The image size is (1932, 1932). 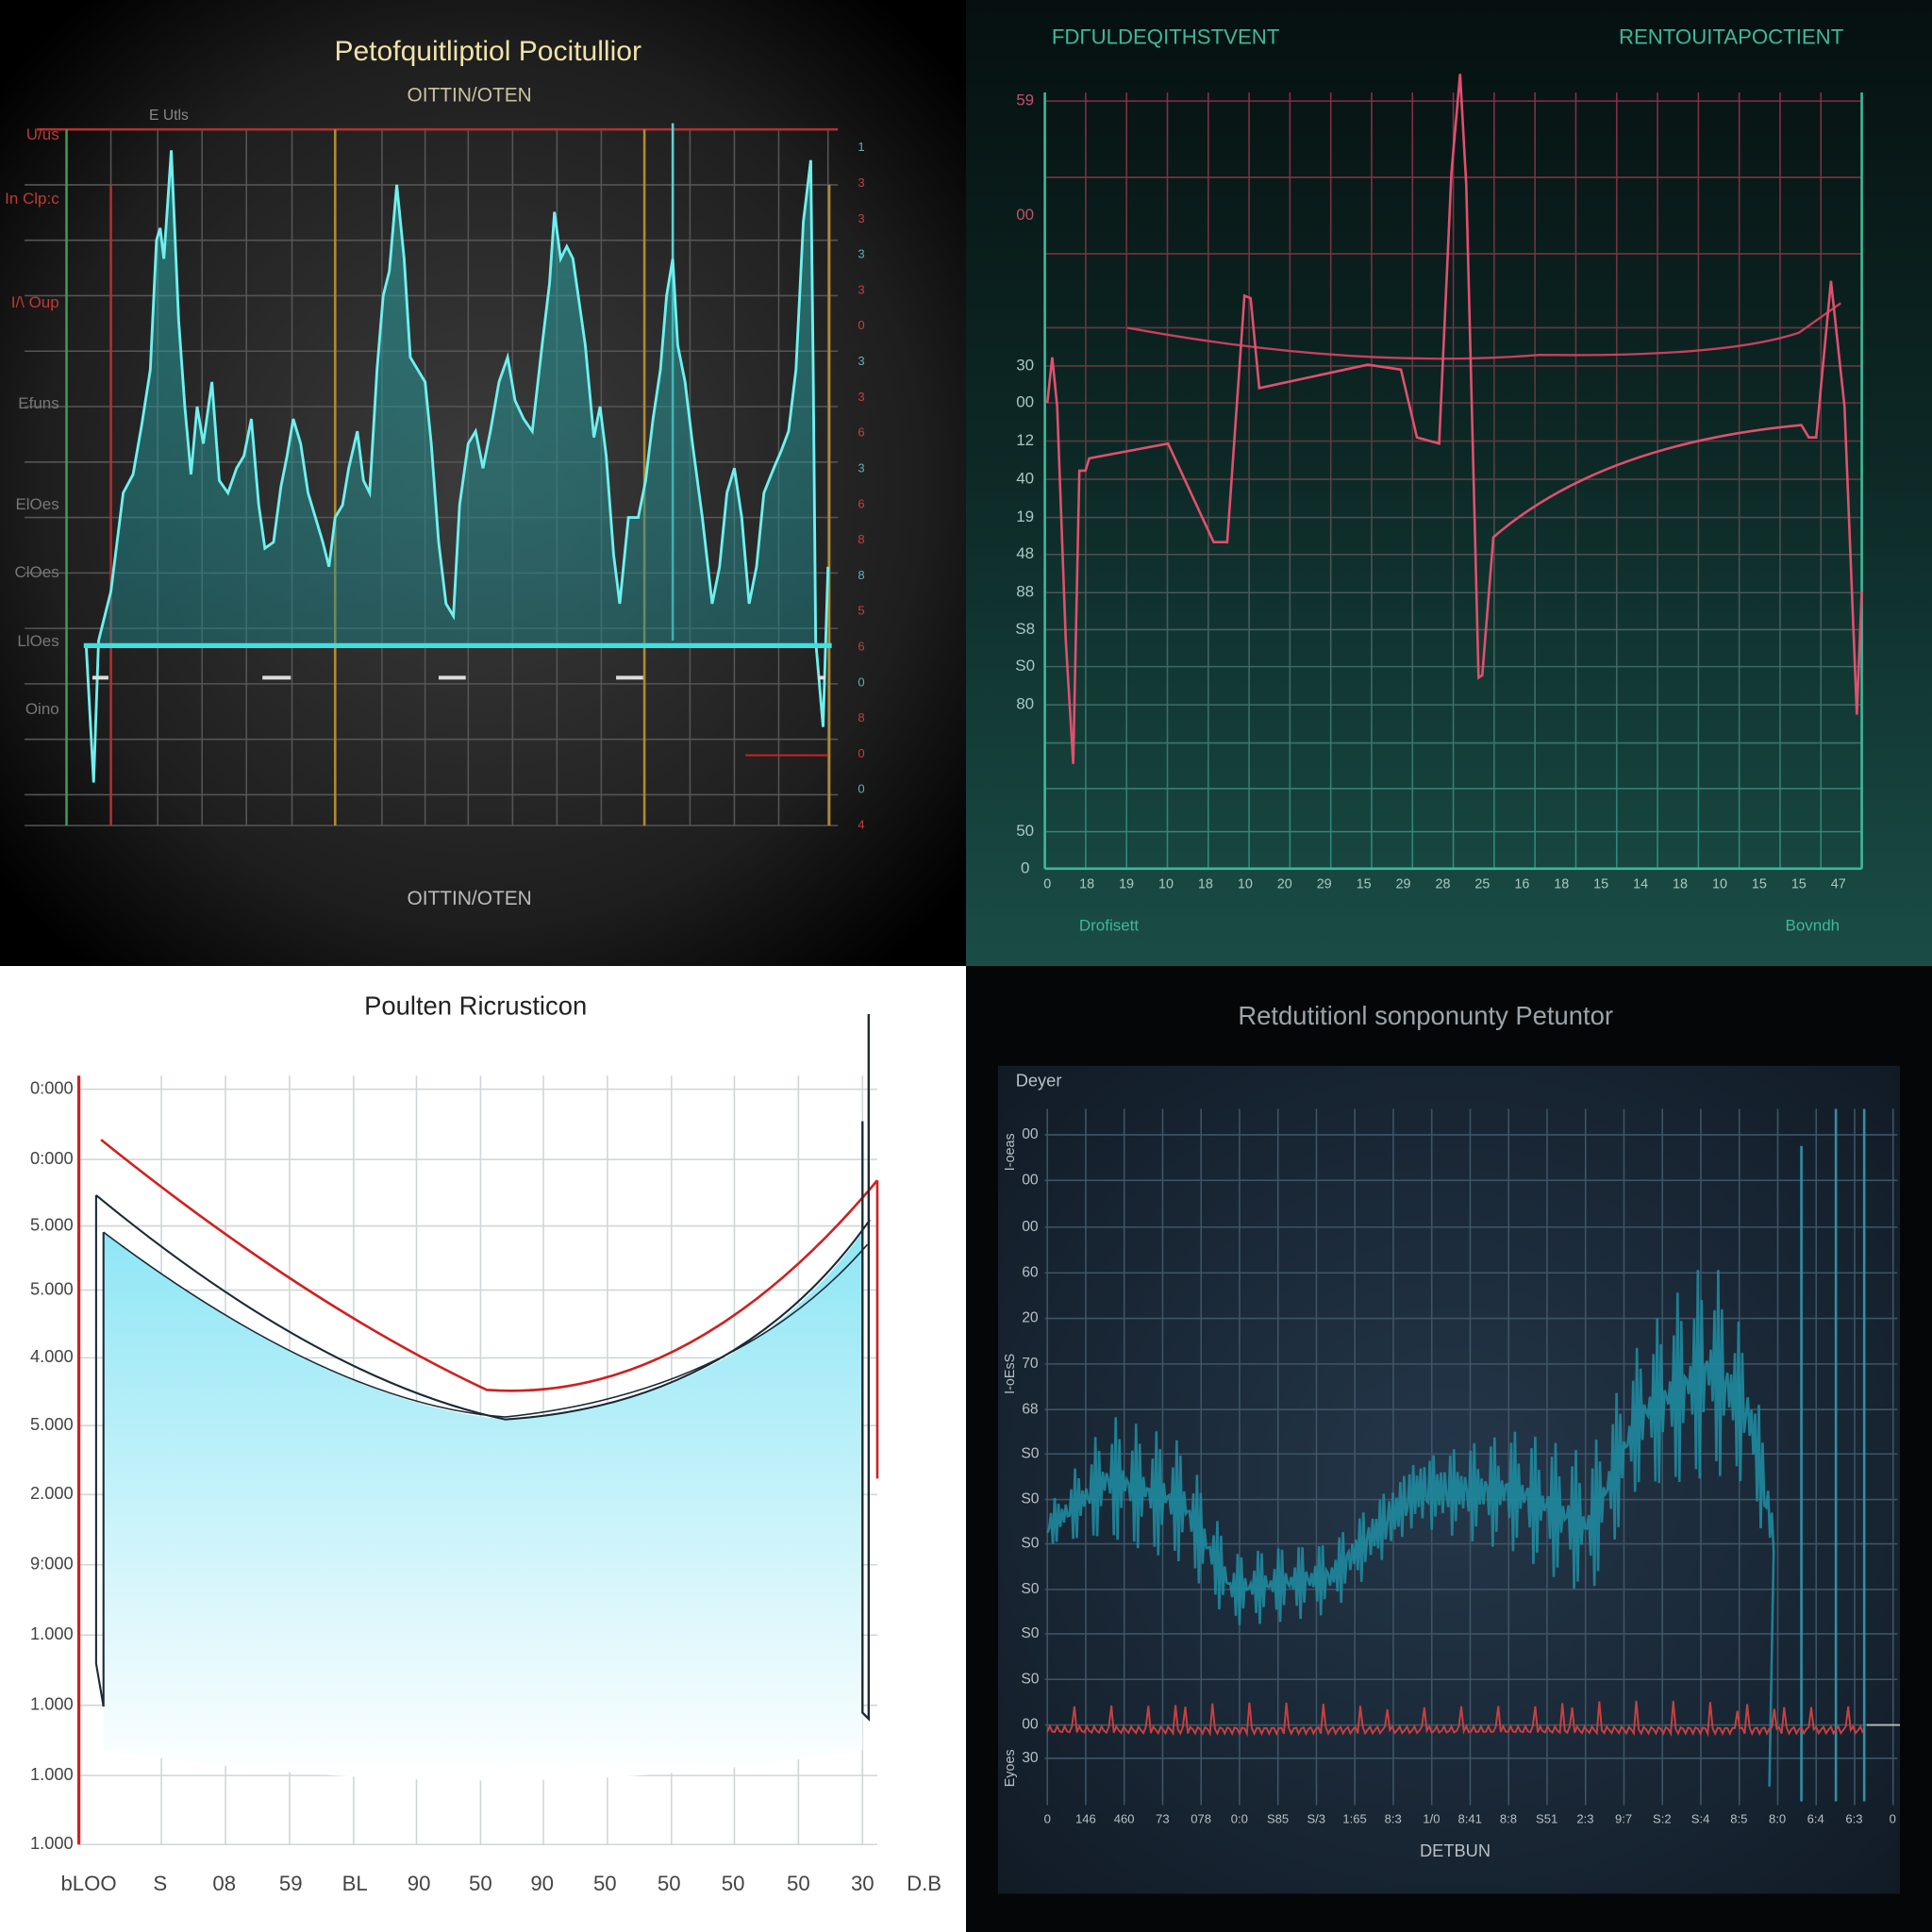 I want to click on y-label: 80, so click(x=1025, y=704).